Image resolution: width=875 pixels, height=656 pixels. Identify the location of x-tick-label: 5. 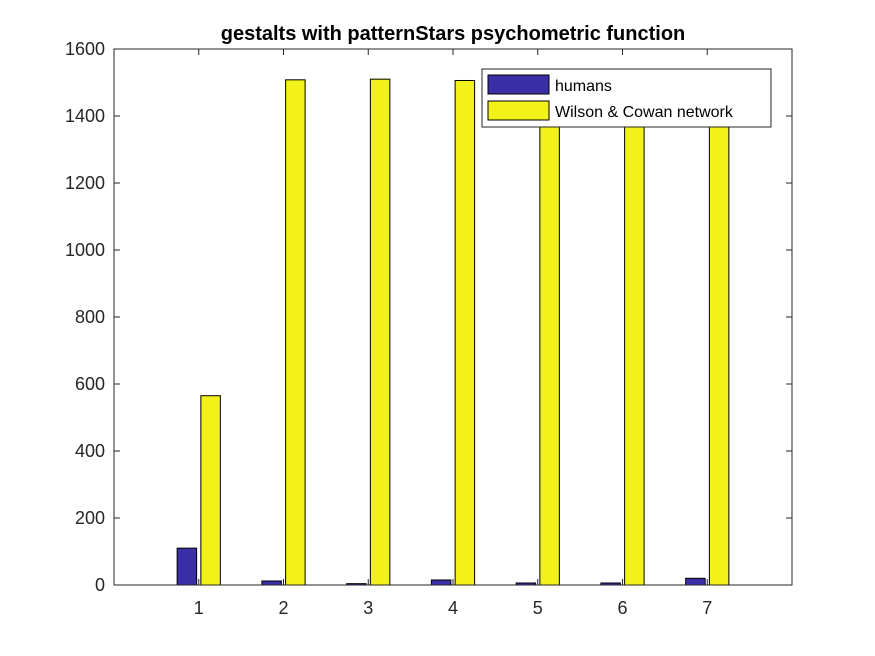
(538, 608).